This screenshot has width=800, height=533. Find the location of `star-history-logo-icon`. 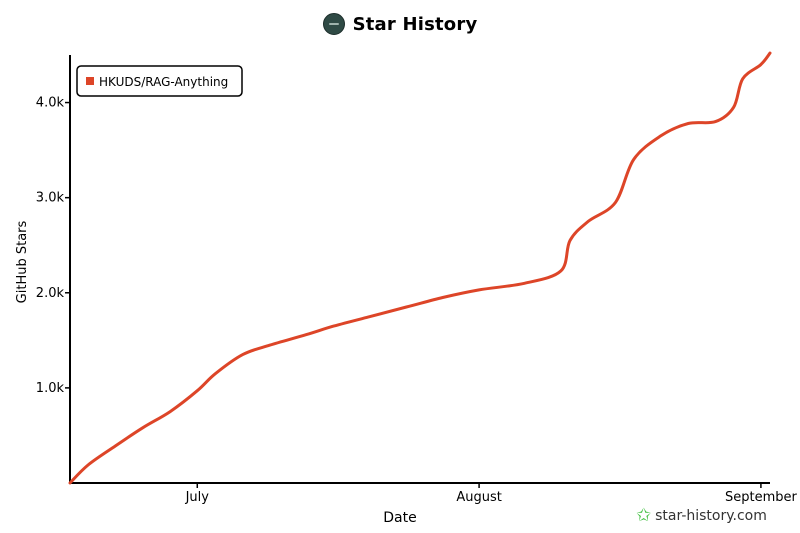

star-history-logo-icon is located at coordinates (333, 24).